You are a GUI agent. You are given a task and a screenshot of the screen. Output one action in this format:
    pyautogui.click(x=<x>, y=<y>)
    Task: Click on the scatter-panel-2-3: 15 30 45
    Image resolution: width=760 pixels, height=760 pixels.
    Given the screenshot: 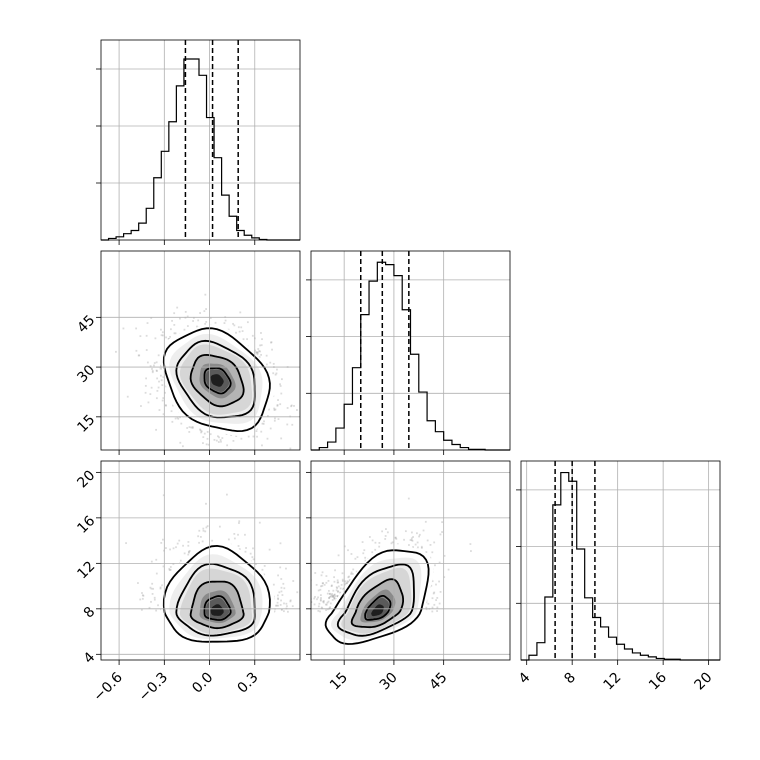 What is the action you would take?
    pyautogui.click(x=408, y=577)
    